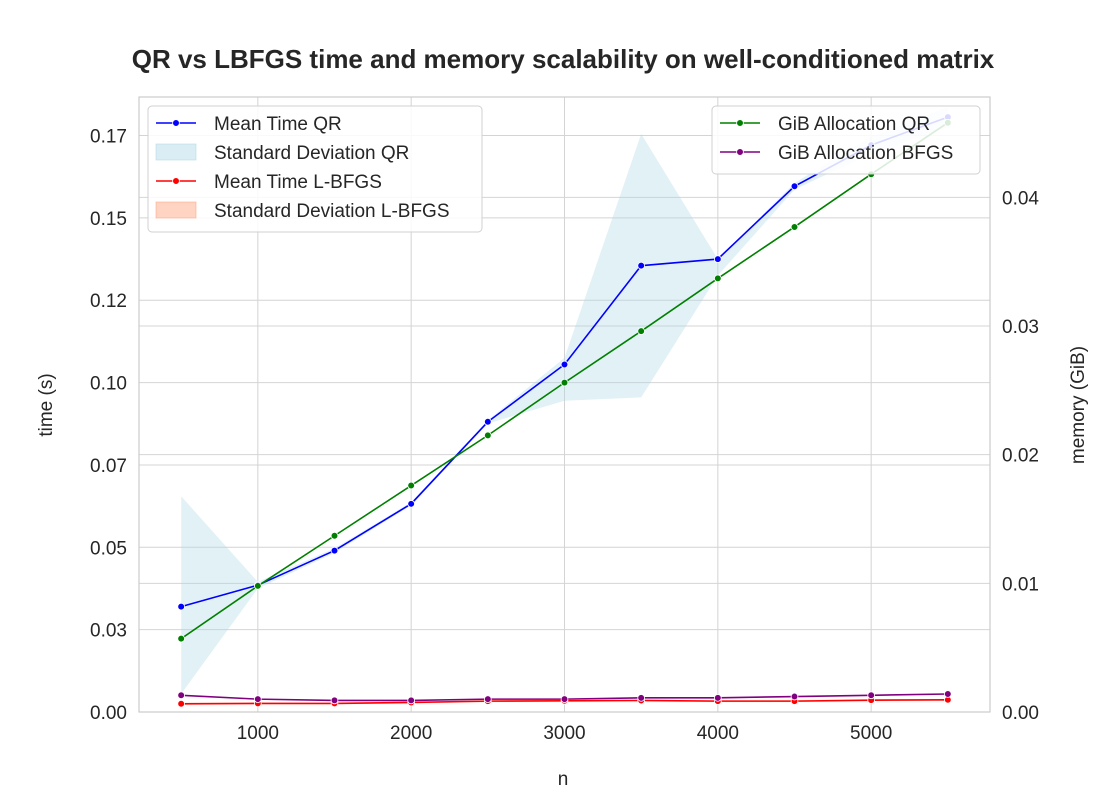 Image resolution: width=1100 pixels, height=805 pixels. What do you see at coordinates (181, 703) in the screenshot?
I see `series-1-point` at bounding box center [181, 703].